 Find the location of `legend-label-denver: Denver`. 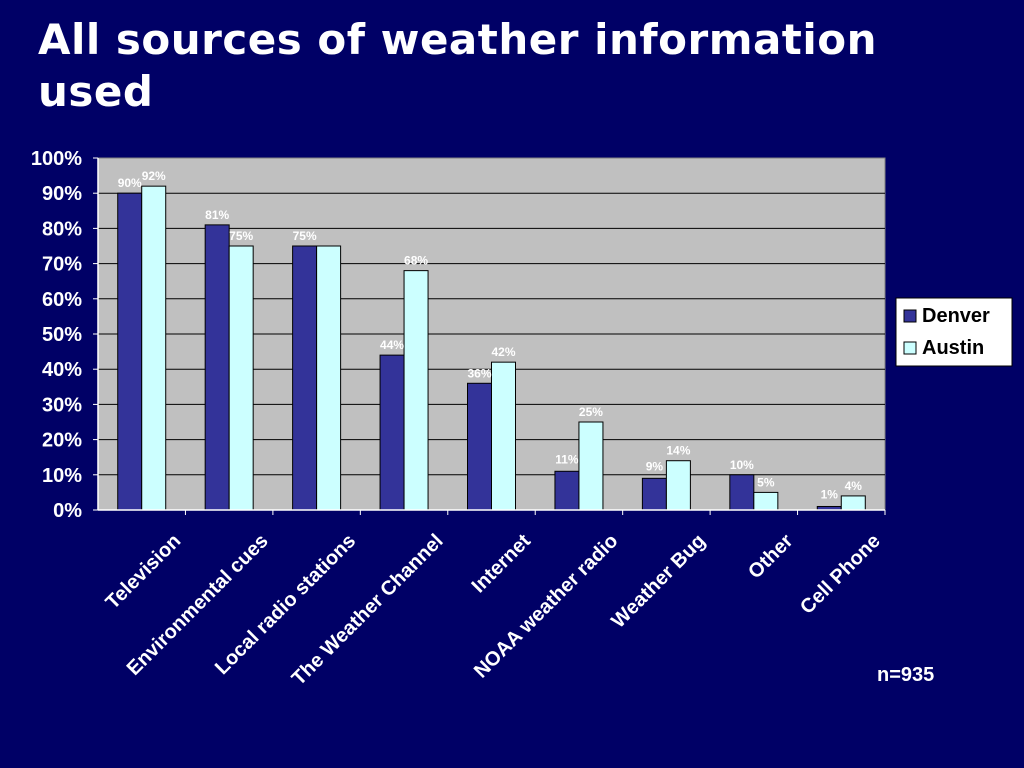

legend-label-denver: Denver is located at coordinates (956, 316).